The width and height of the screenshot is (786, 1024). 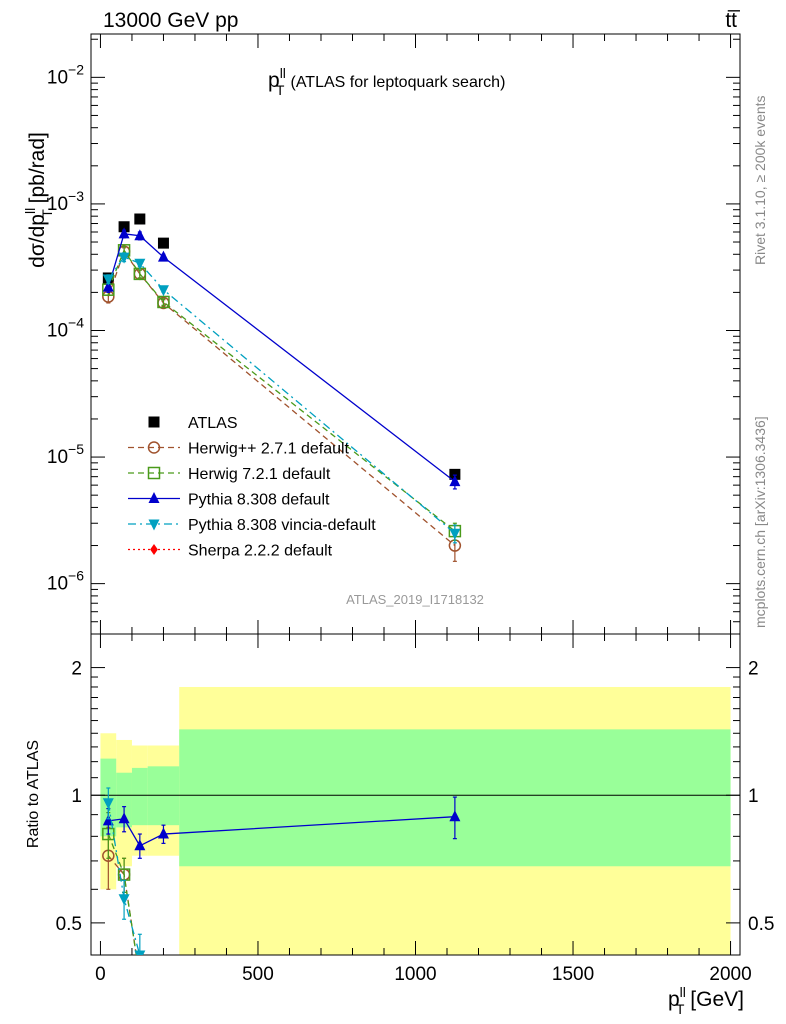 I want to click on y-axis-label-main: dσ/dpllT [pb/rad], so click(x=38, y=200).